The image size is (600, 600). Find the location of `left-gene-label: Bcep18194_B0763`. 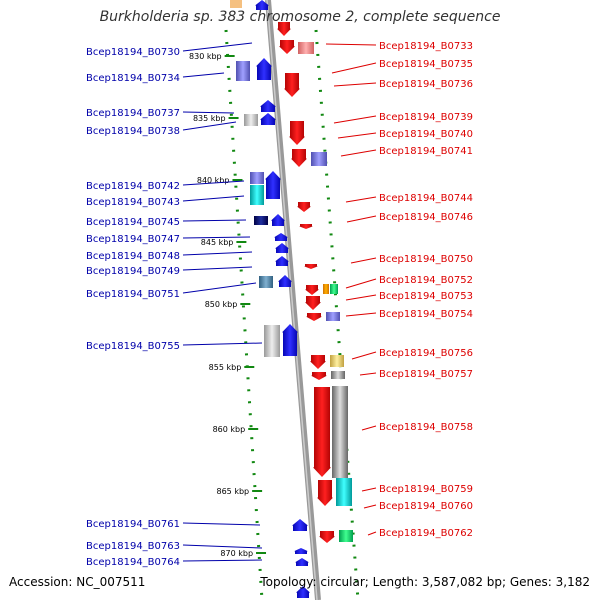

left-gene-label: Bcep18194_B0763 is located at coordinates (133, 546).